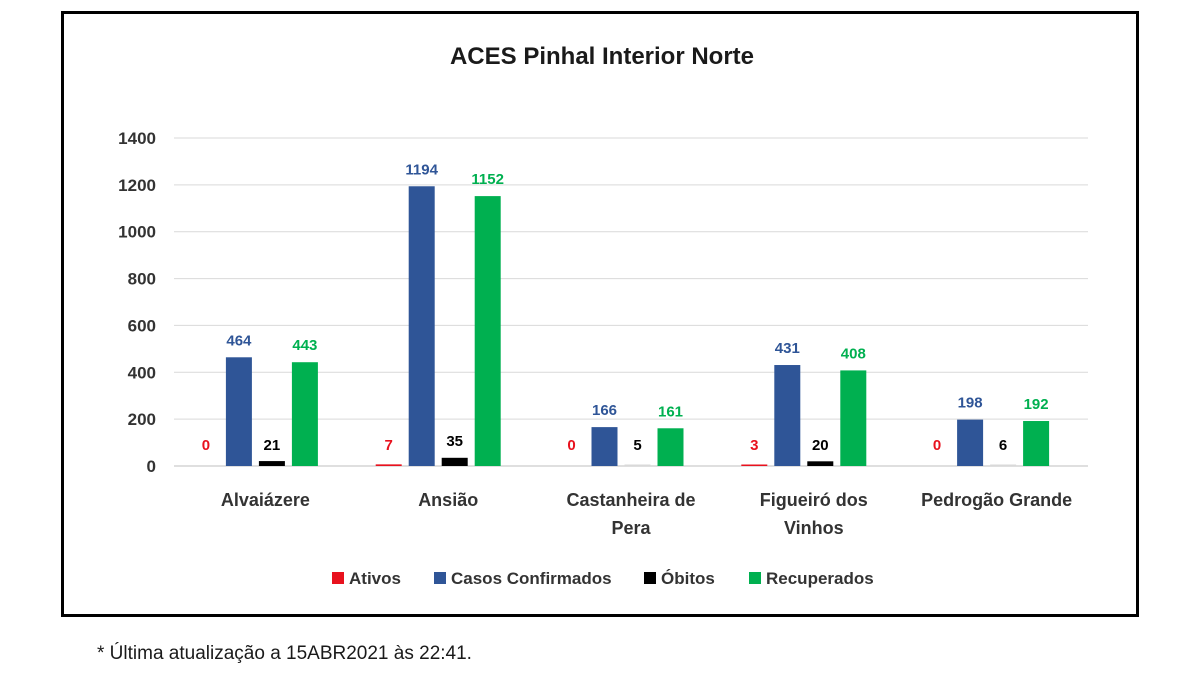 The width and height of the screenshot is (1200, 685). What do you see at coordinates (970, 403) in the screenshot?
I see `data-label: 198` at bounding box center [970, 403].